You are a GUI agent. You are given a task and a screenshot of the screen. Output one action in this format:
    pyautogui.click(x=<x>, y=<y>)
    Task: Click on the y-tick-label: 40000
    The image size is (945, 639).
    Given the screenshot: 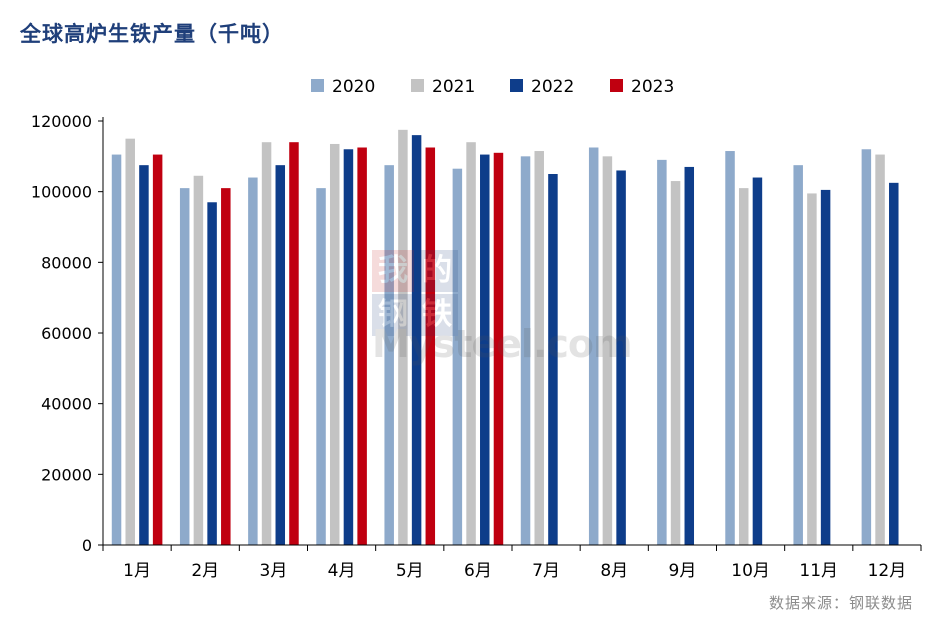 What is the action you would take?
    pyautogui.click(x=66, y=404)
    